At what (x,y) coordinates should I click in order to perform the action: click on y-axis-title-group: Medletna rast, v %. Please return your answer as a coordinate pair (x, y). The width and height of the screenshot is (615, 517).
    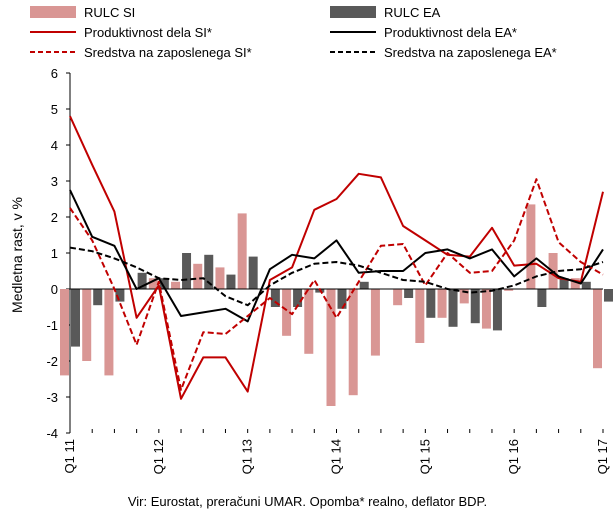
    Looking at the image, I should click on (17, 255).